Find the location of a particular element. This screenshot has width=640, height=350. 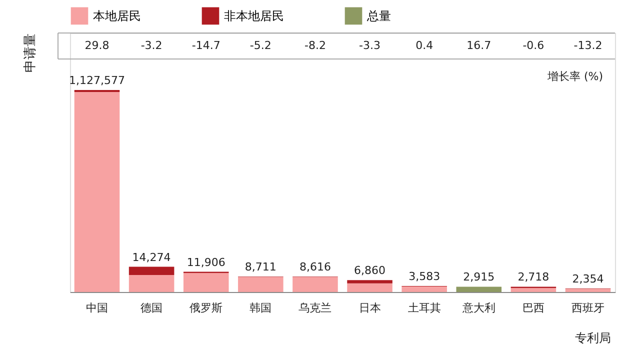

text: 29.8 is located at coordinates (97, 45).